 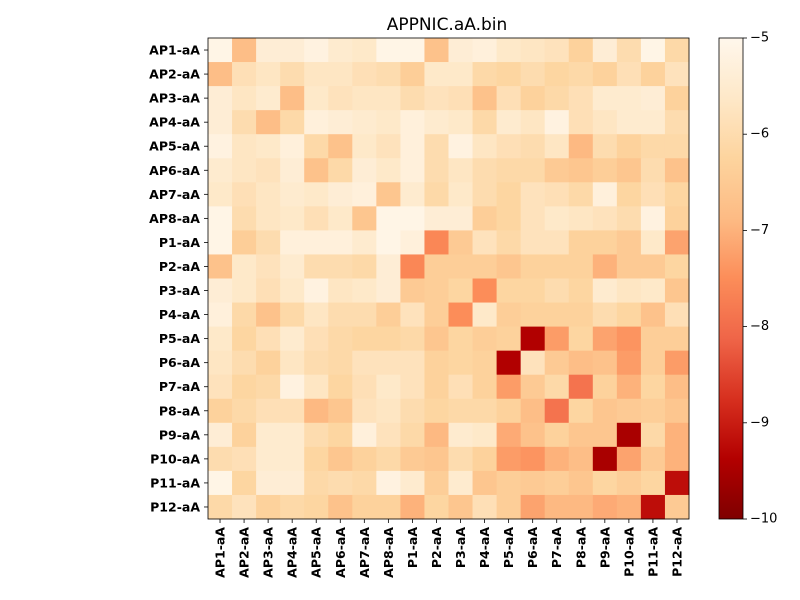 What do you see at coordinates (556, 547) in the screenshot?
I see `x-tick-label: P7-aA` at bounding box center [556, 547].